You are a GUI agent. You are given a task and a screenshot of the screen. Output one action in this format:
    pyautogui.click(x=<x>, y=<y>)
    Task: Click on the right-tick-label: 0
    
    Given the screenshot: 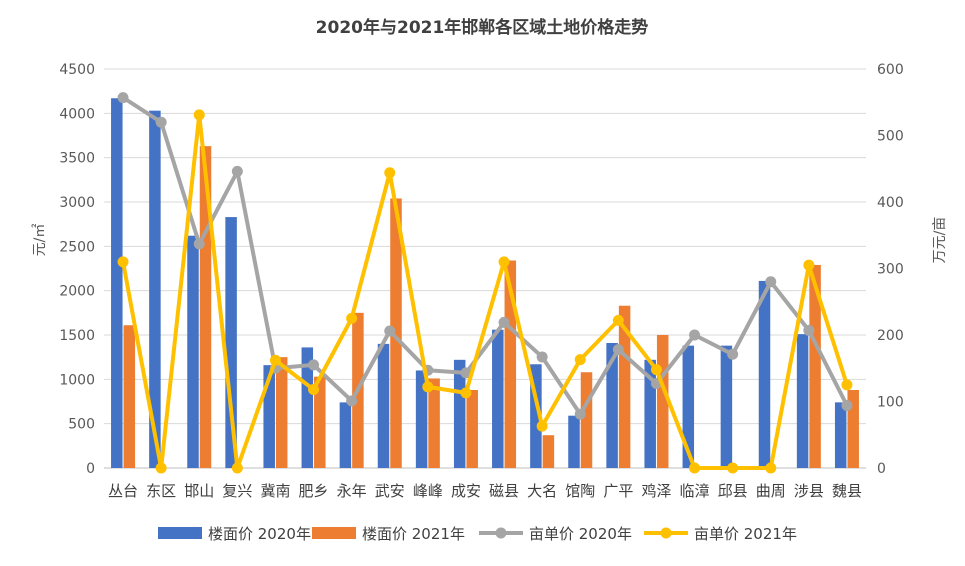 What is the action you would take?
    pyautogui.click(x=881, y=469)
    